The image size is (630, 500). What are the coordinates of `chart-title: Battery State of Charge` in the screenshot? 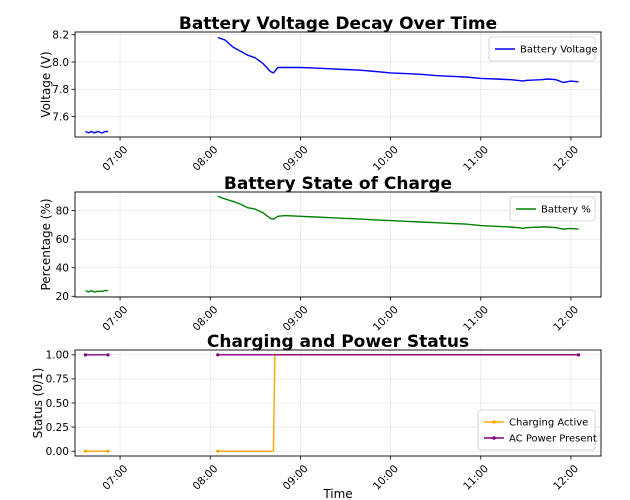 It's located at (338, 184).